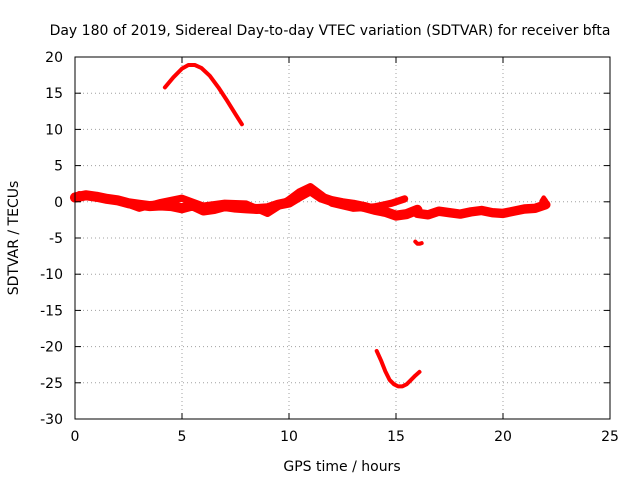  Describe the element at coordinates (481, 209) in the screenshot. I see `series-band-late` at that location.